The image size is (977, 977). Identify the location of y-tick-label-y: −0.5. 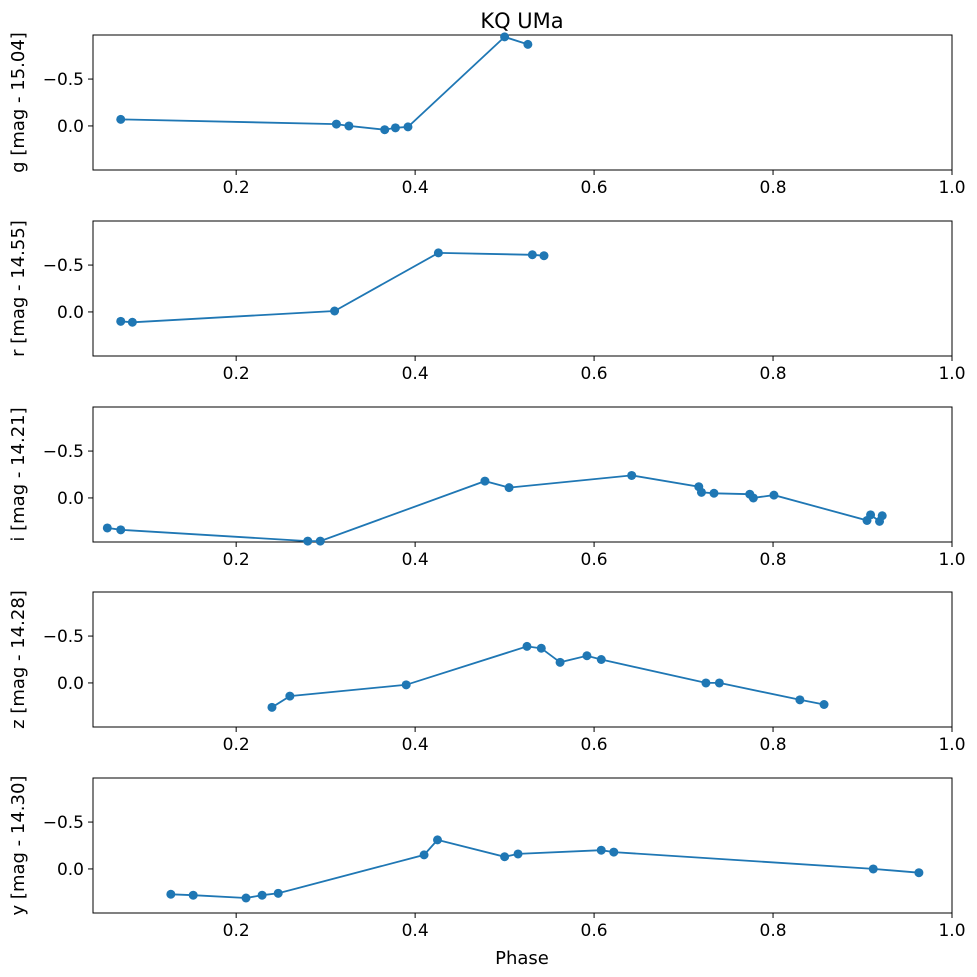
(63, 823).